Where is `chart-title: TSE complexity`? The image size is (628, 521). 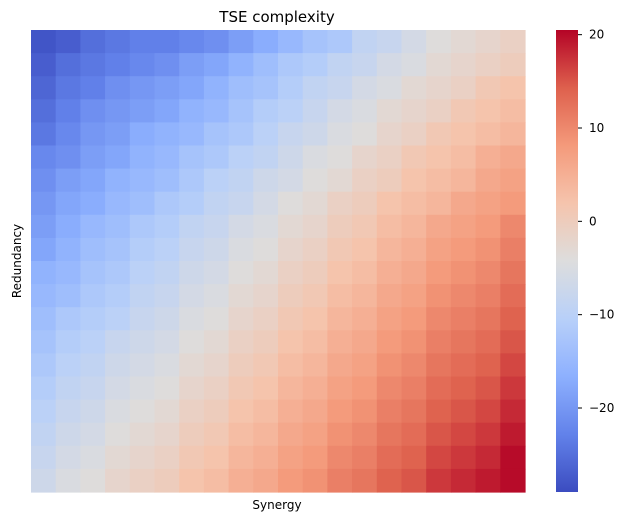
chart-title: TSE complexity is located at coordinates (276, 17).